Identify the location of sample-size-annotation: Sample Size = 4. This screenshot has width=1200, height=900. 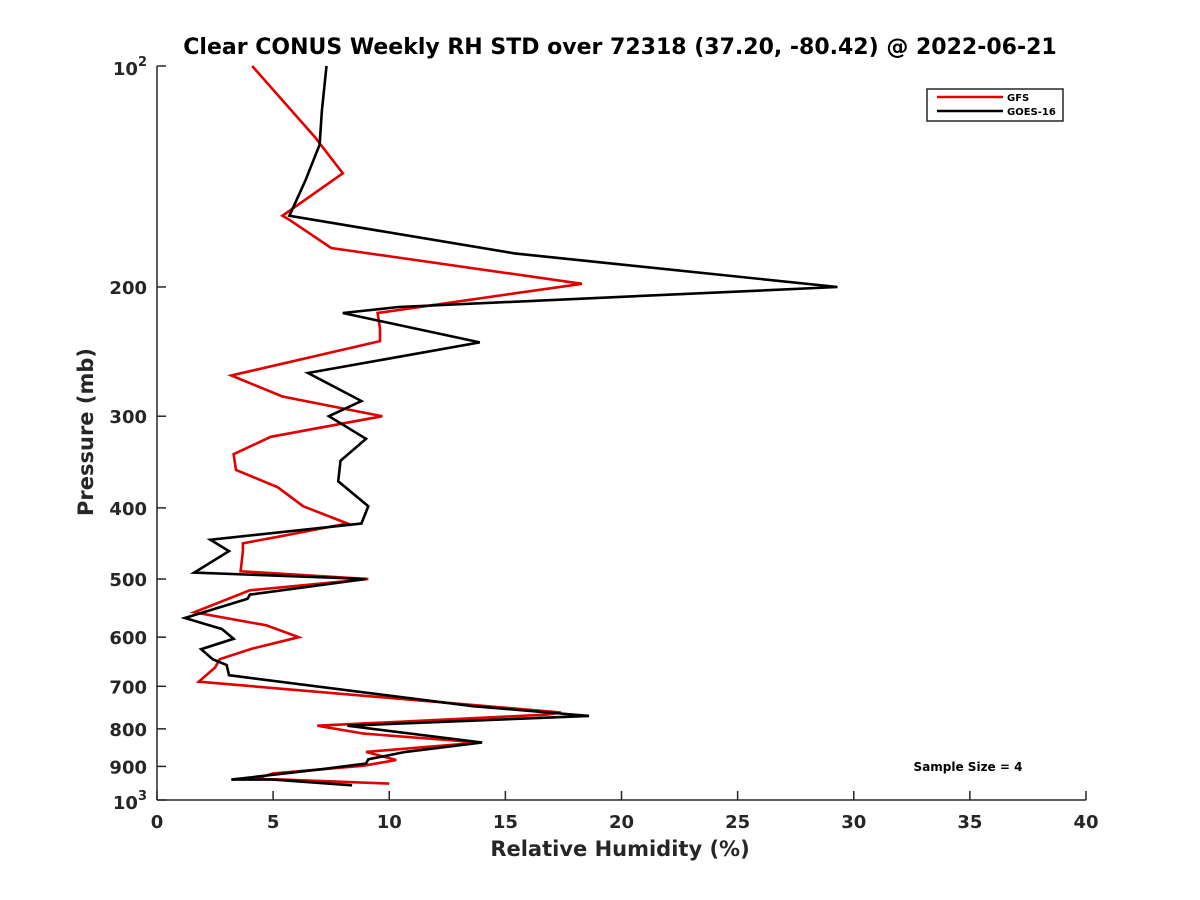
(968, 767).